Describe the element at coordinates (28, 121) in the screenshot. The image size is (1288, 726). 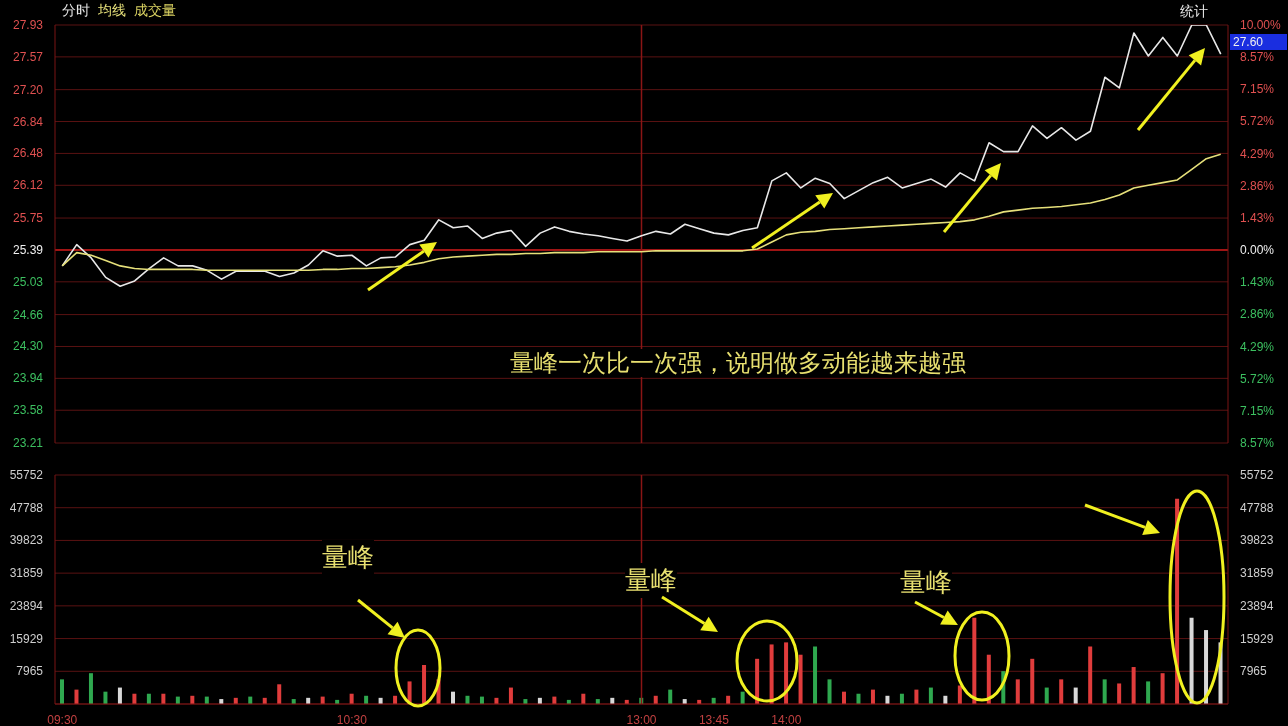
I see `y-tick-label: 26.84` at that location.